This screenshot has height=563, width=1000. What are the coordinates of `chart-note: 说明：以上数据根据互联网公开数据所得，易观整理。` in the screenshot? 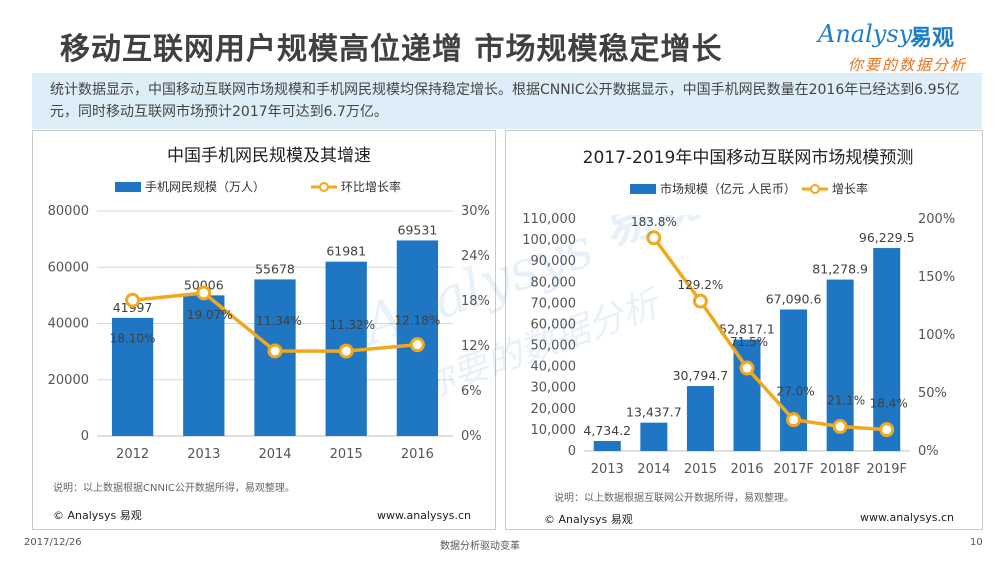 It's located at (674, 498).